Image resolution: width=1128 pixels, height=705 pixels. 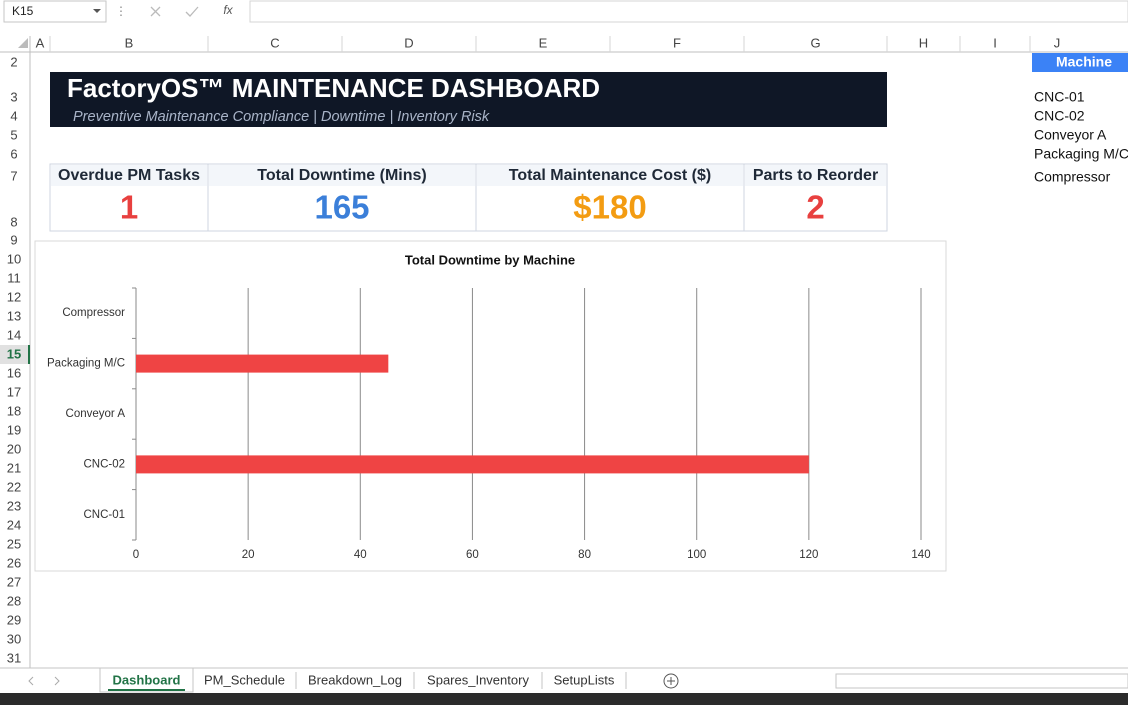 What do you see at coordinates (104, 464) in the screenshot?
I see `y-tick-label: CNC-02` at bounding box center [104, 464].